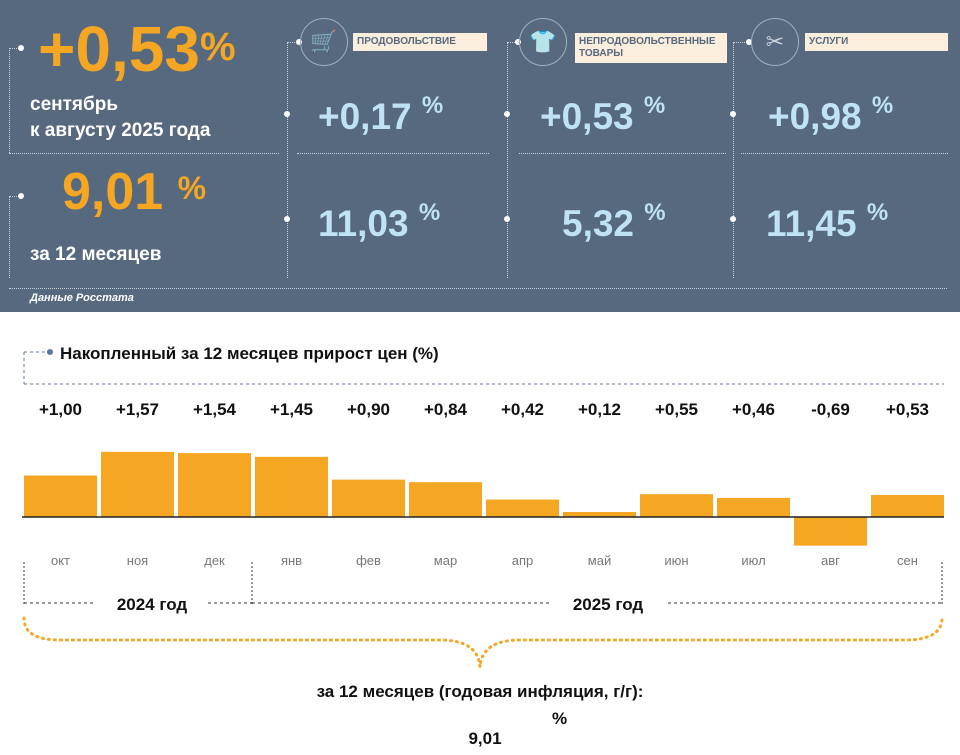 This screenshot has height=755, width=960. I want to click on nonfood-annual-number: 5,32, so click(598, 223).